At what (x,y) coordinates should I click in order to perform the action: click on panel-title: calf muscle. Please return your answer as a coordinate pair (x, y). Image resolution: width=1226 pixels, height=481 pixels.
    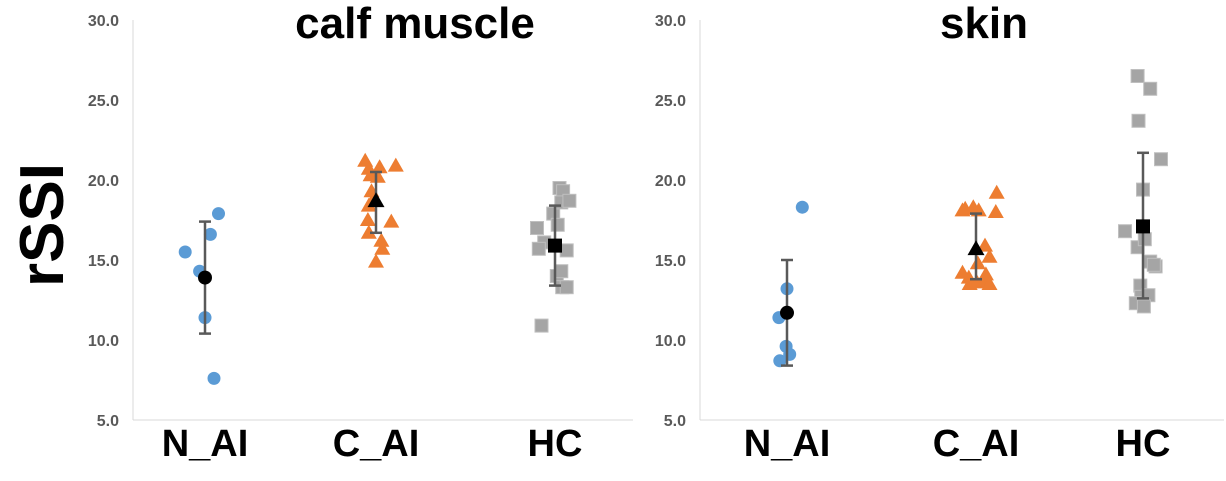
    Looking at the image, I should click on (415, 24).